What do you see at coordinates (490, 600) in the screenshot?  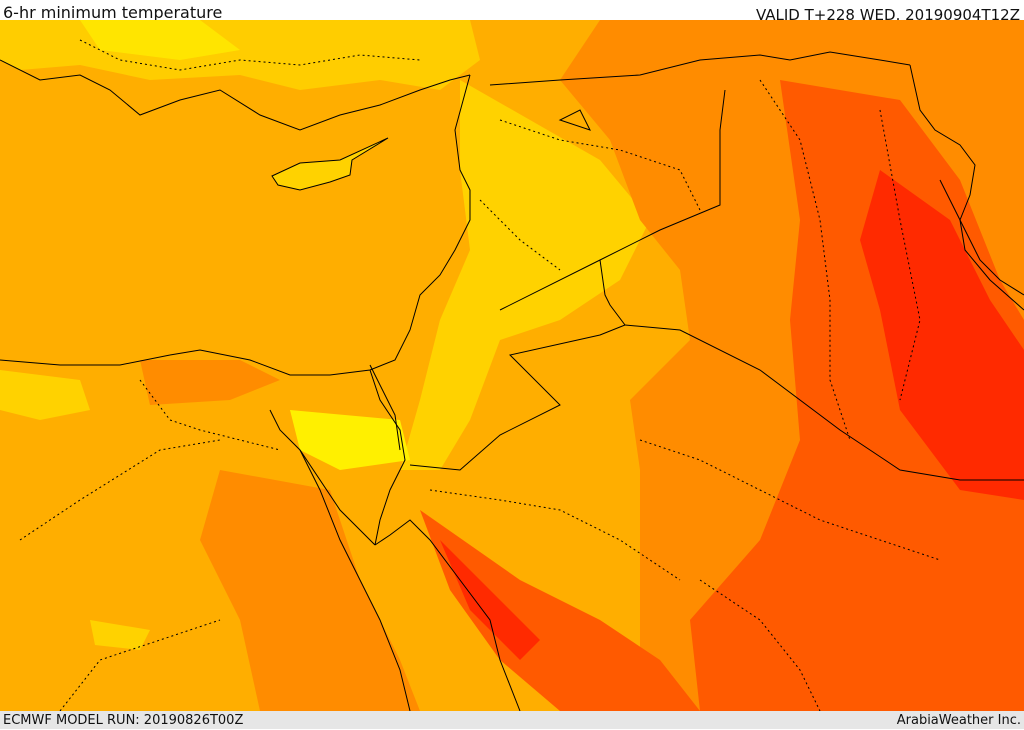 I see `red-sea-coast-hot-patch` at bounding box center [490, 600].